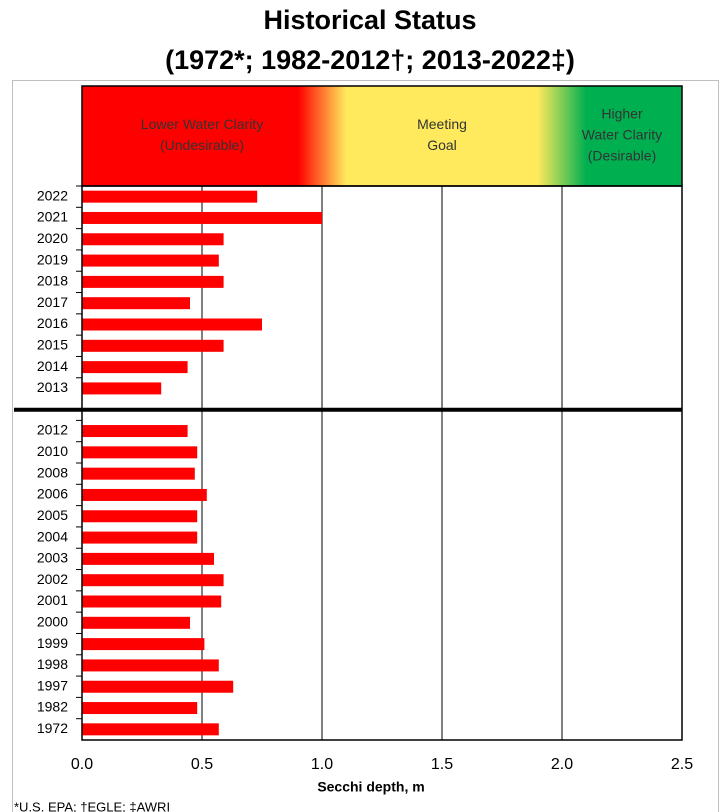  Describe the element at coordinates (52, 430) in the screenshot. I see `y-tick-label: 2012` at that location.